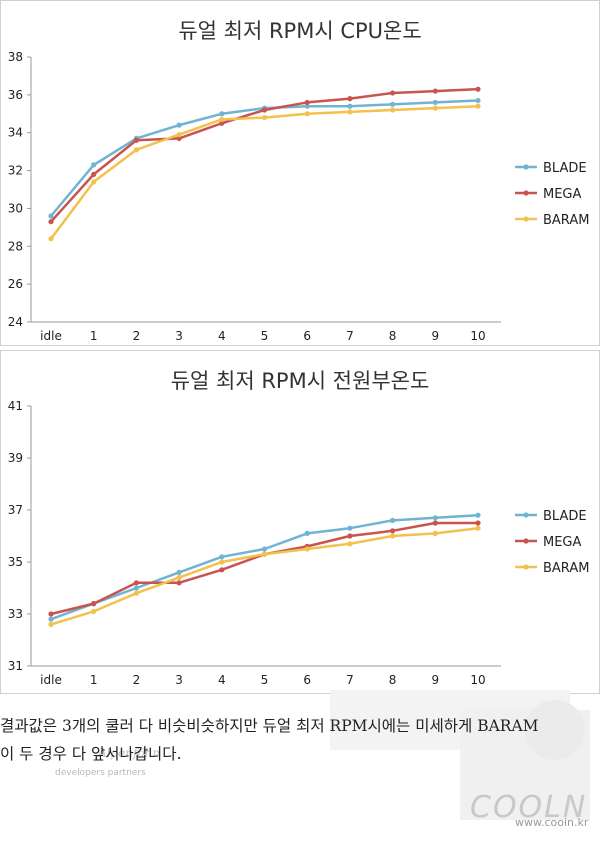 The width and height of the screenshot is (600, 852). Describe the element at coordinates (15, 208) in the screenshot. I see `y-tick-label: 30` at that location.